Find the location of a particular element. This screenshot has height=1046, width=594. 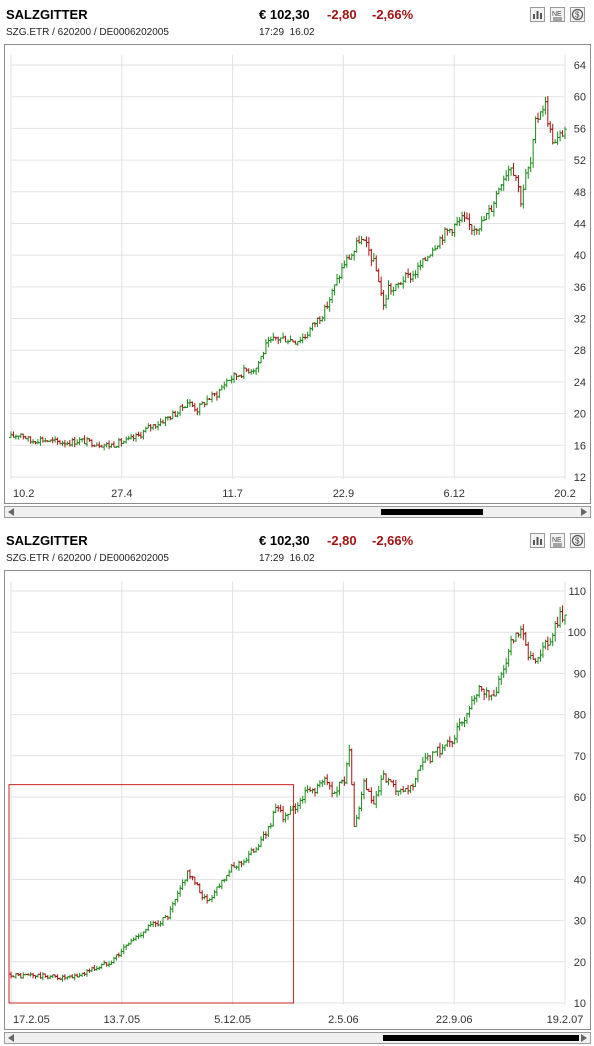

quote-date: 16.02 is located at coordinates (302, 32).